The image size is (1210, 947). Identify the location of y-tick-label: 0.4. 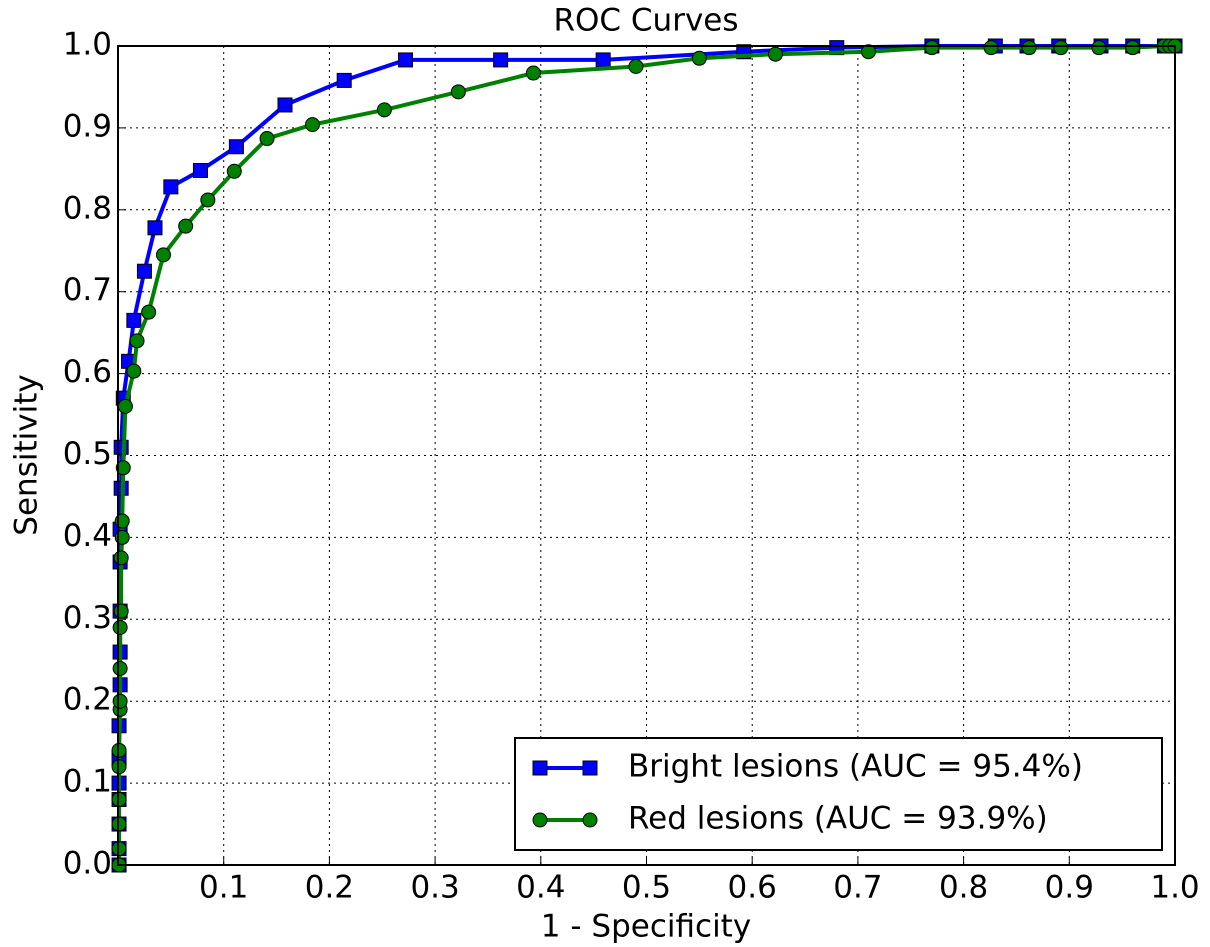
(87, 536).